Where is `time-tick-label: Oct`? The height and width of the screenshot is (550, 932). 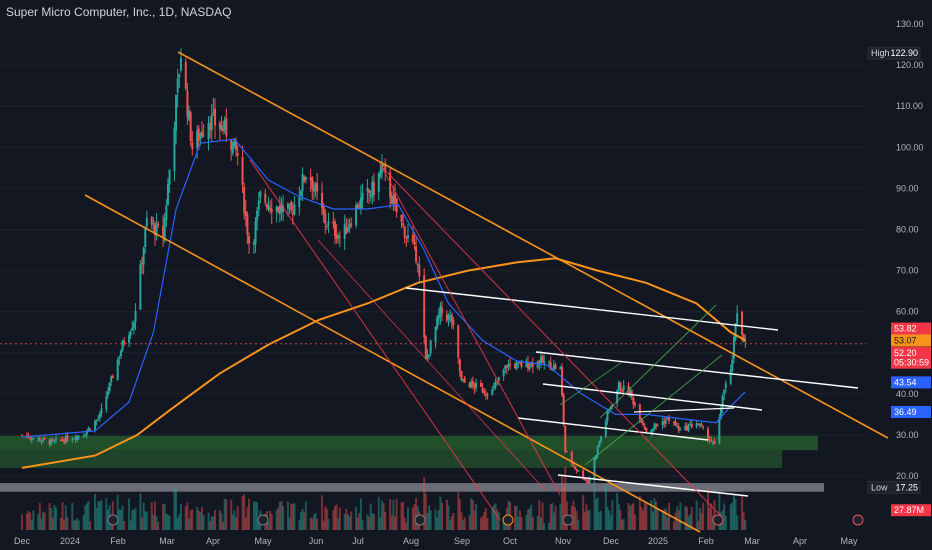 time-tick-label: Oct is located at coordinates (510, 541).